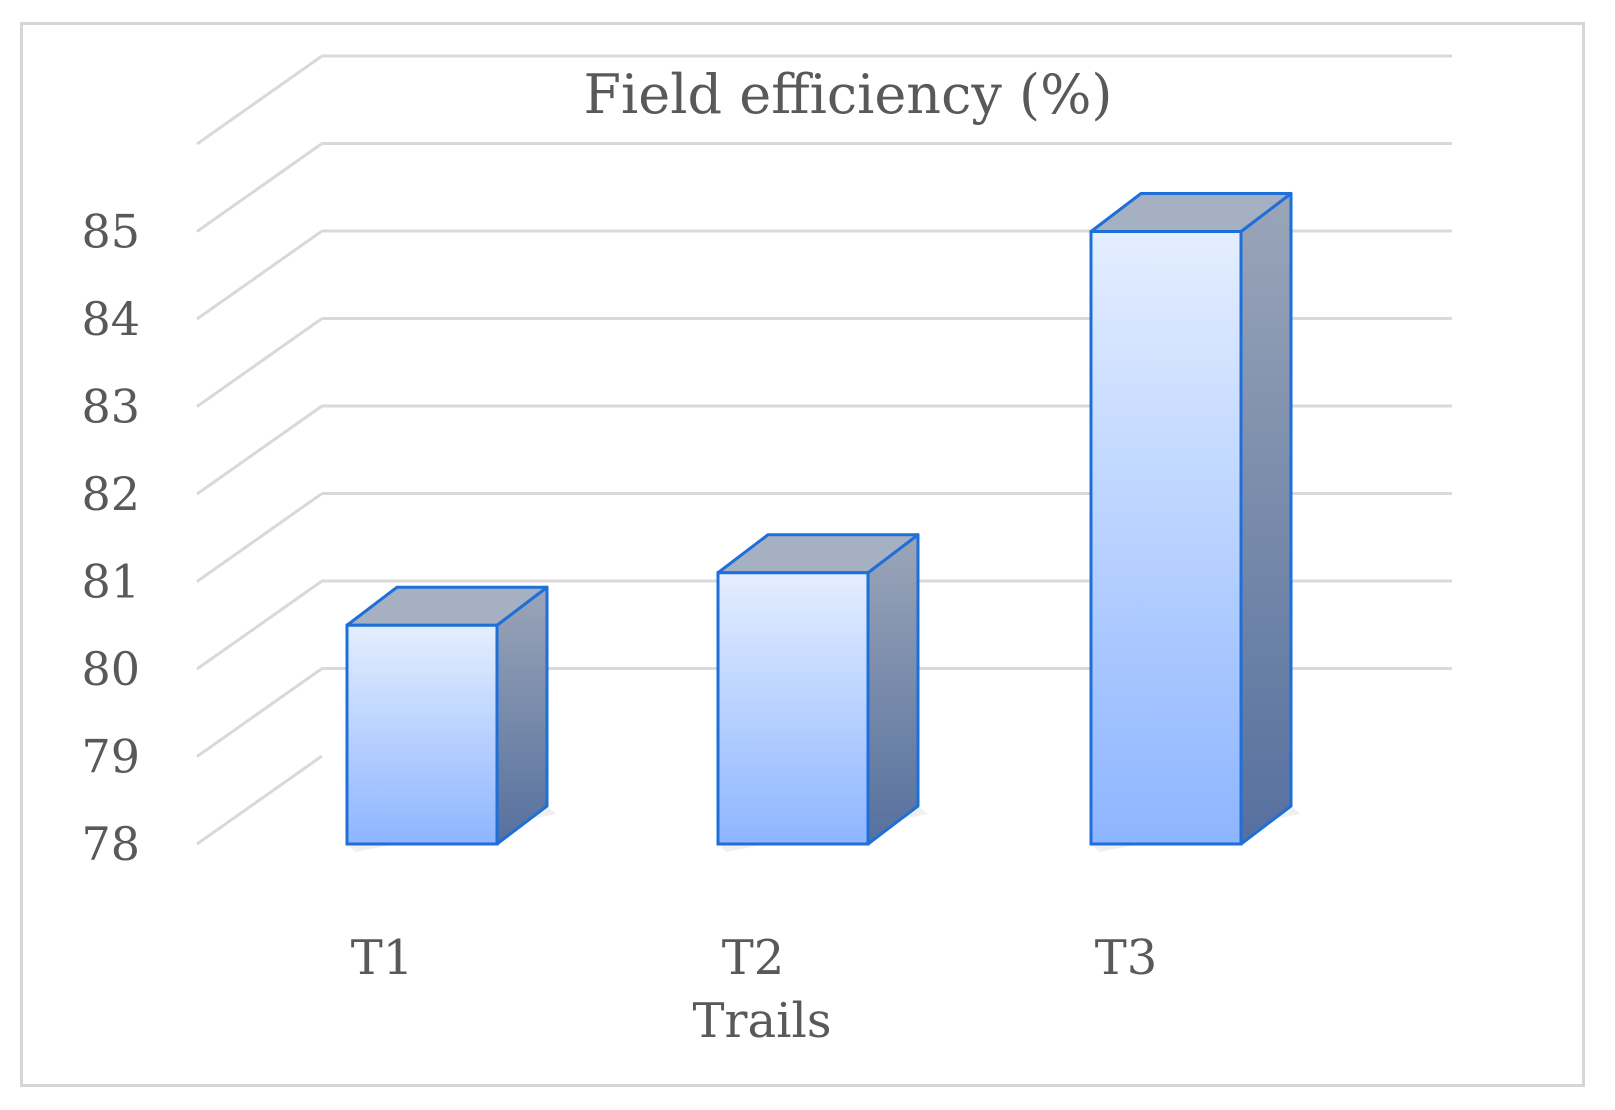 This screenshot has width=1615, height=1110. What do you see at coordinates (762, 1021) in the screenshot?
I see `x-axis-label: Trails` at bounding box center [762, 1021].